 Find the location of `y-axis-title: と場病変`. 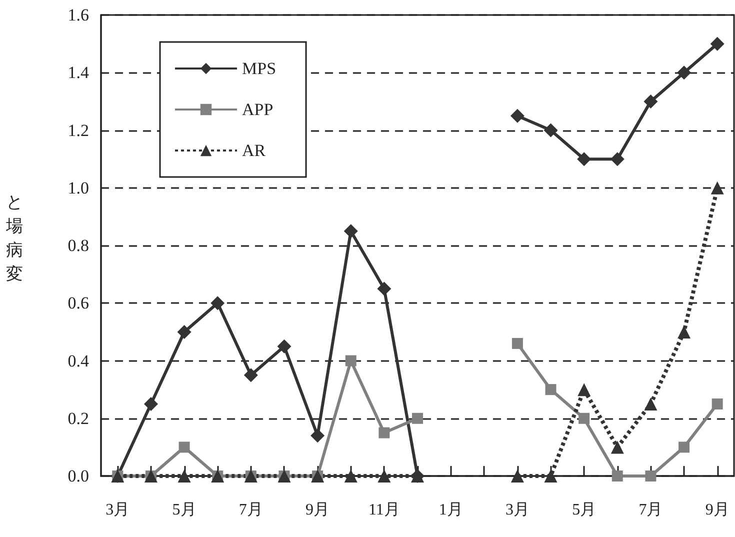

y-axis-title: と場病変 is located at coordinates (14, 238).